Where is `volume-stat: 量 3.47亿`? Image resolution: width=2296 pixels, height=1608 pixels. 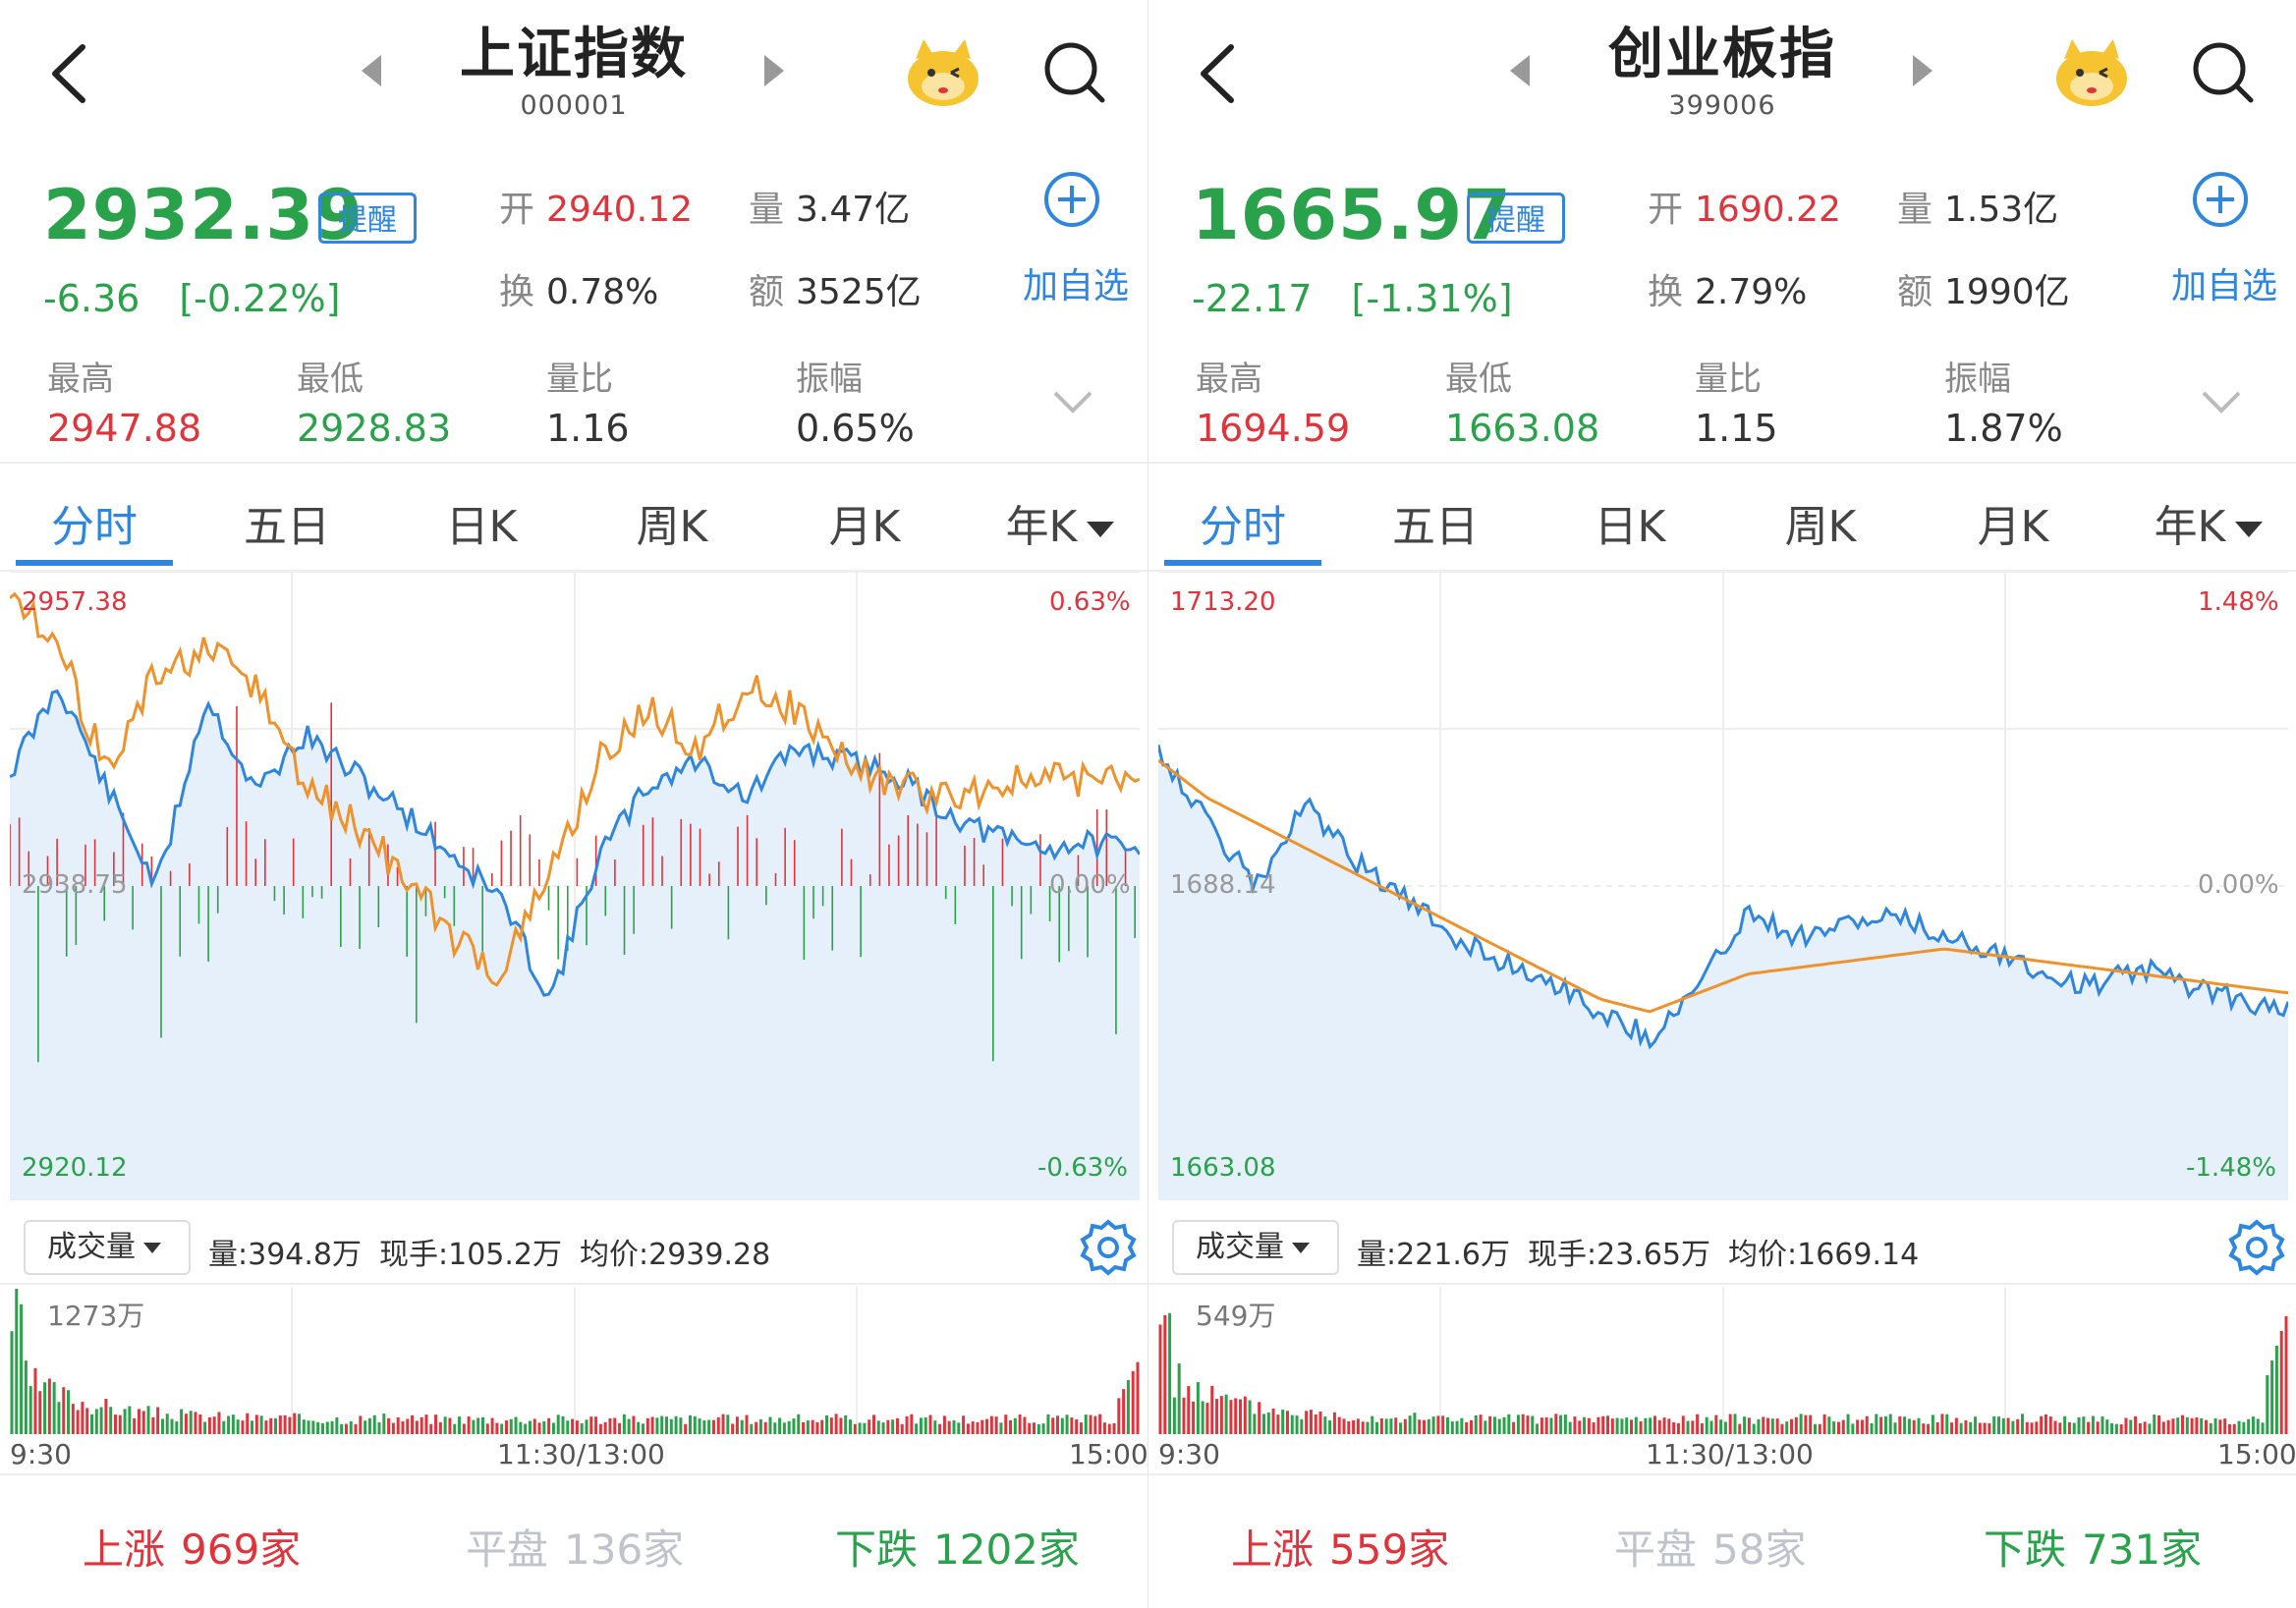
volume-stat: 量 3.47亿 is located at coordinates (829, 206).